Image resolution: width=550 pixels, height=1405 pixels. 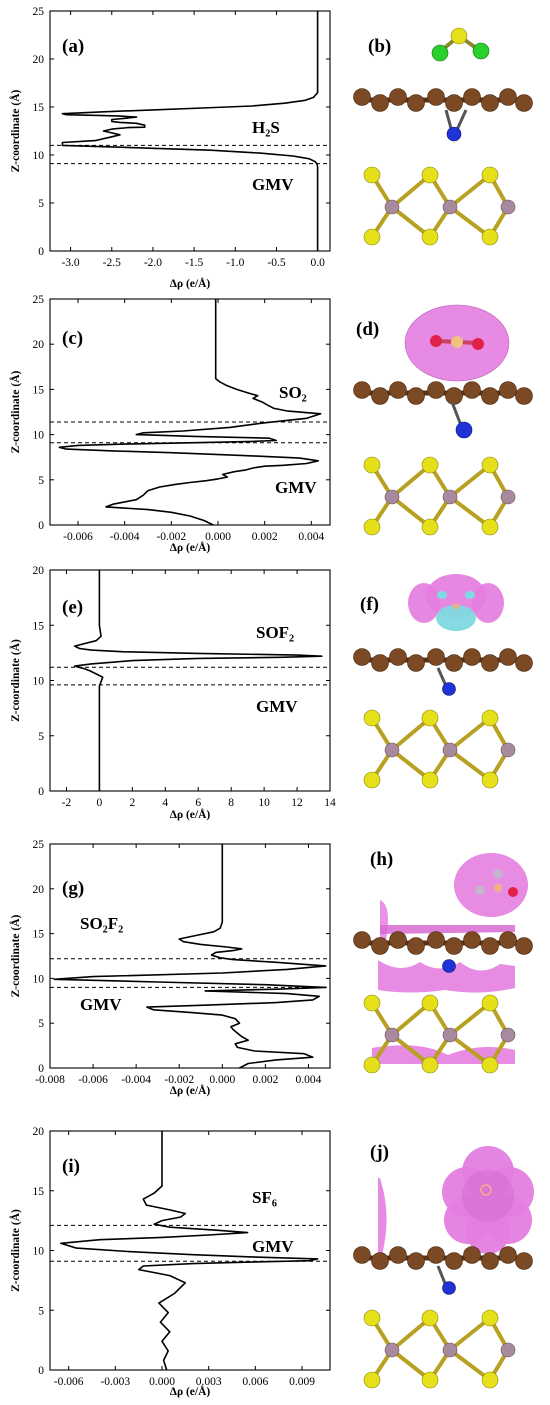 I want to click on molecule-label: SF₆, so click(x=264, y=1197).